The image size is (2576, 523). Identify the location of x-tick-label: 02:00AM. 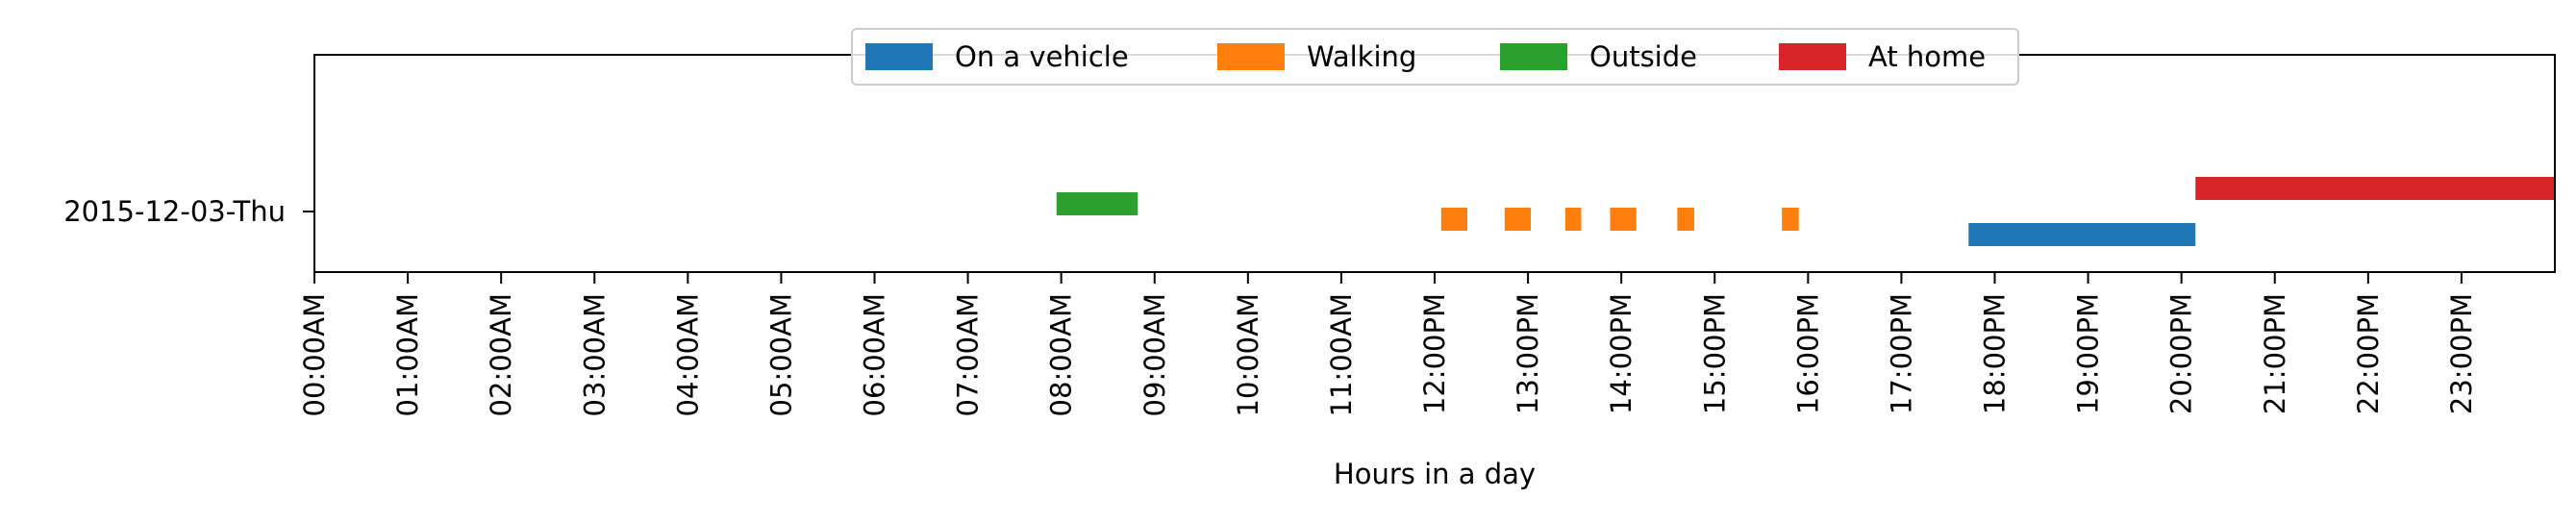
(501, 355).